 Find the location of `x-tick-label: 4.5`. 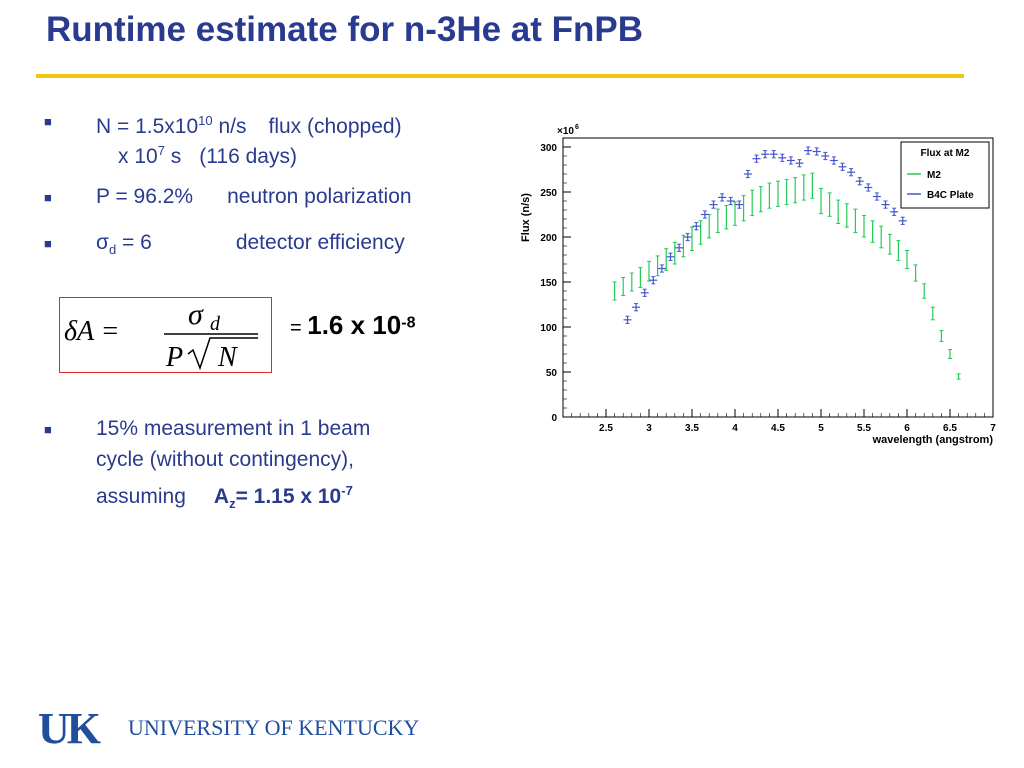

x-tick-label: 4.5 is located at coordinates (778, 428).